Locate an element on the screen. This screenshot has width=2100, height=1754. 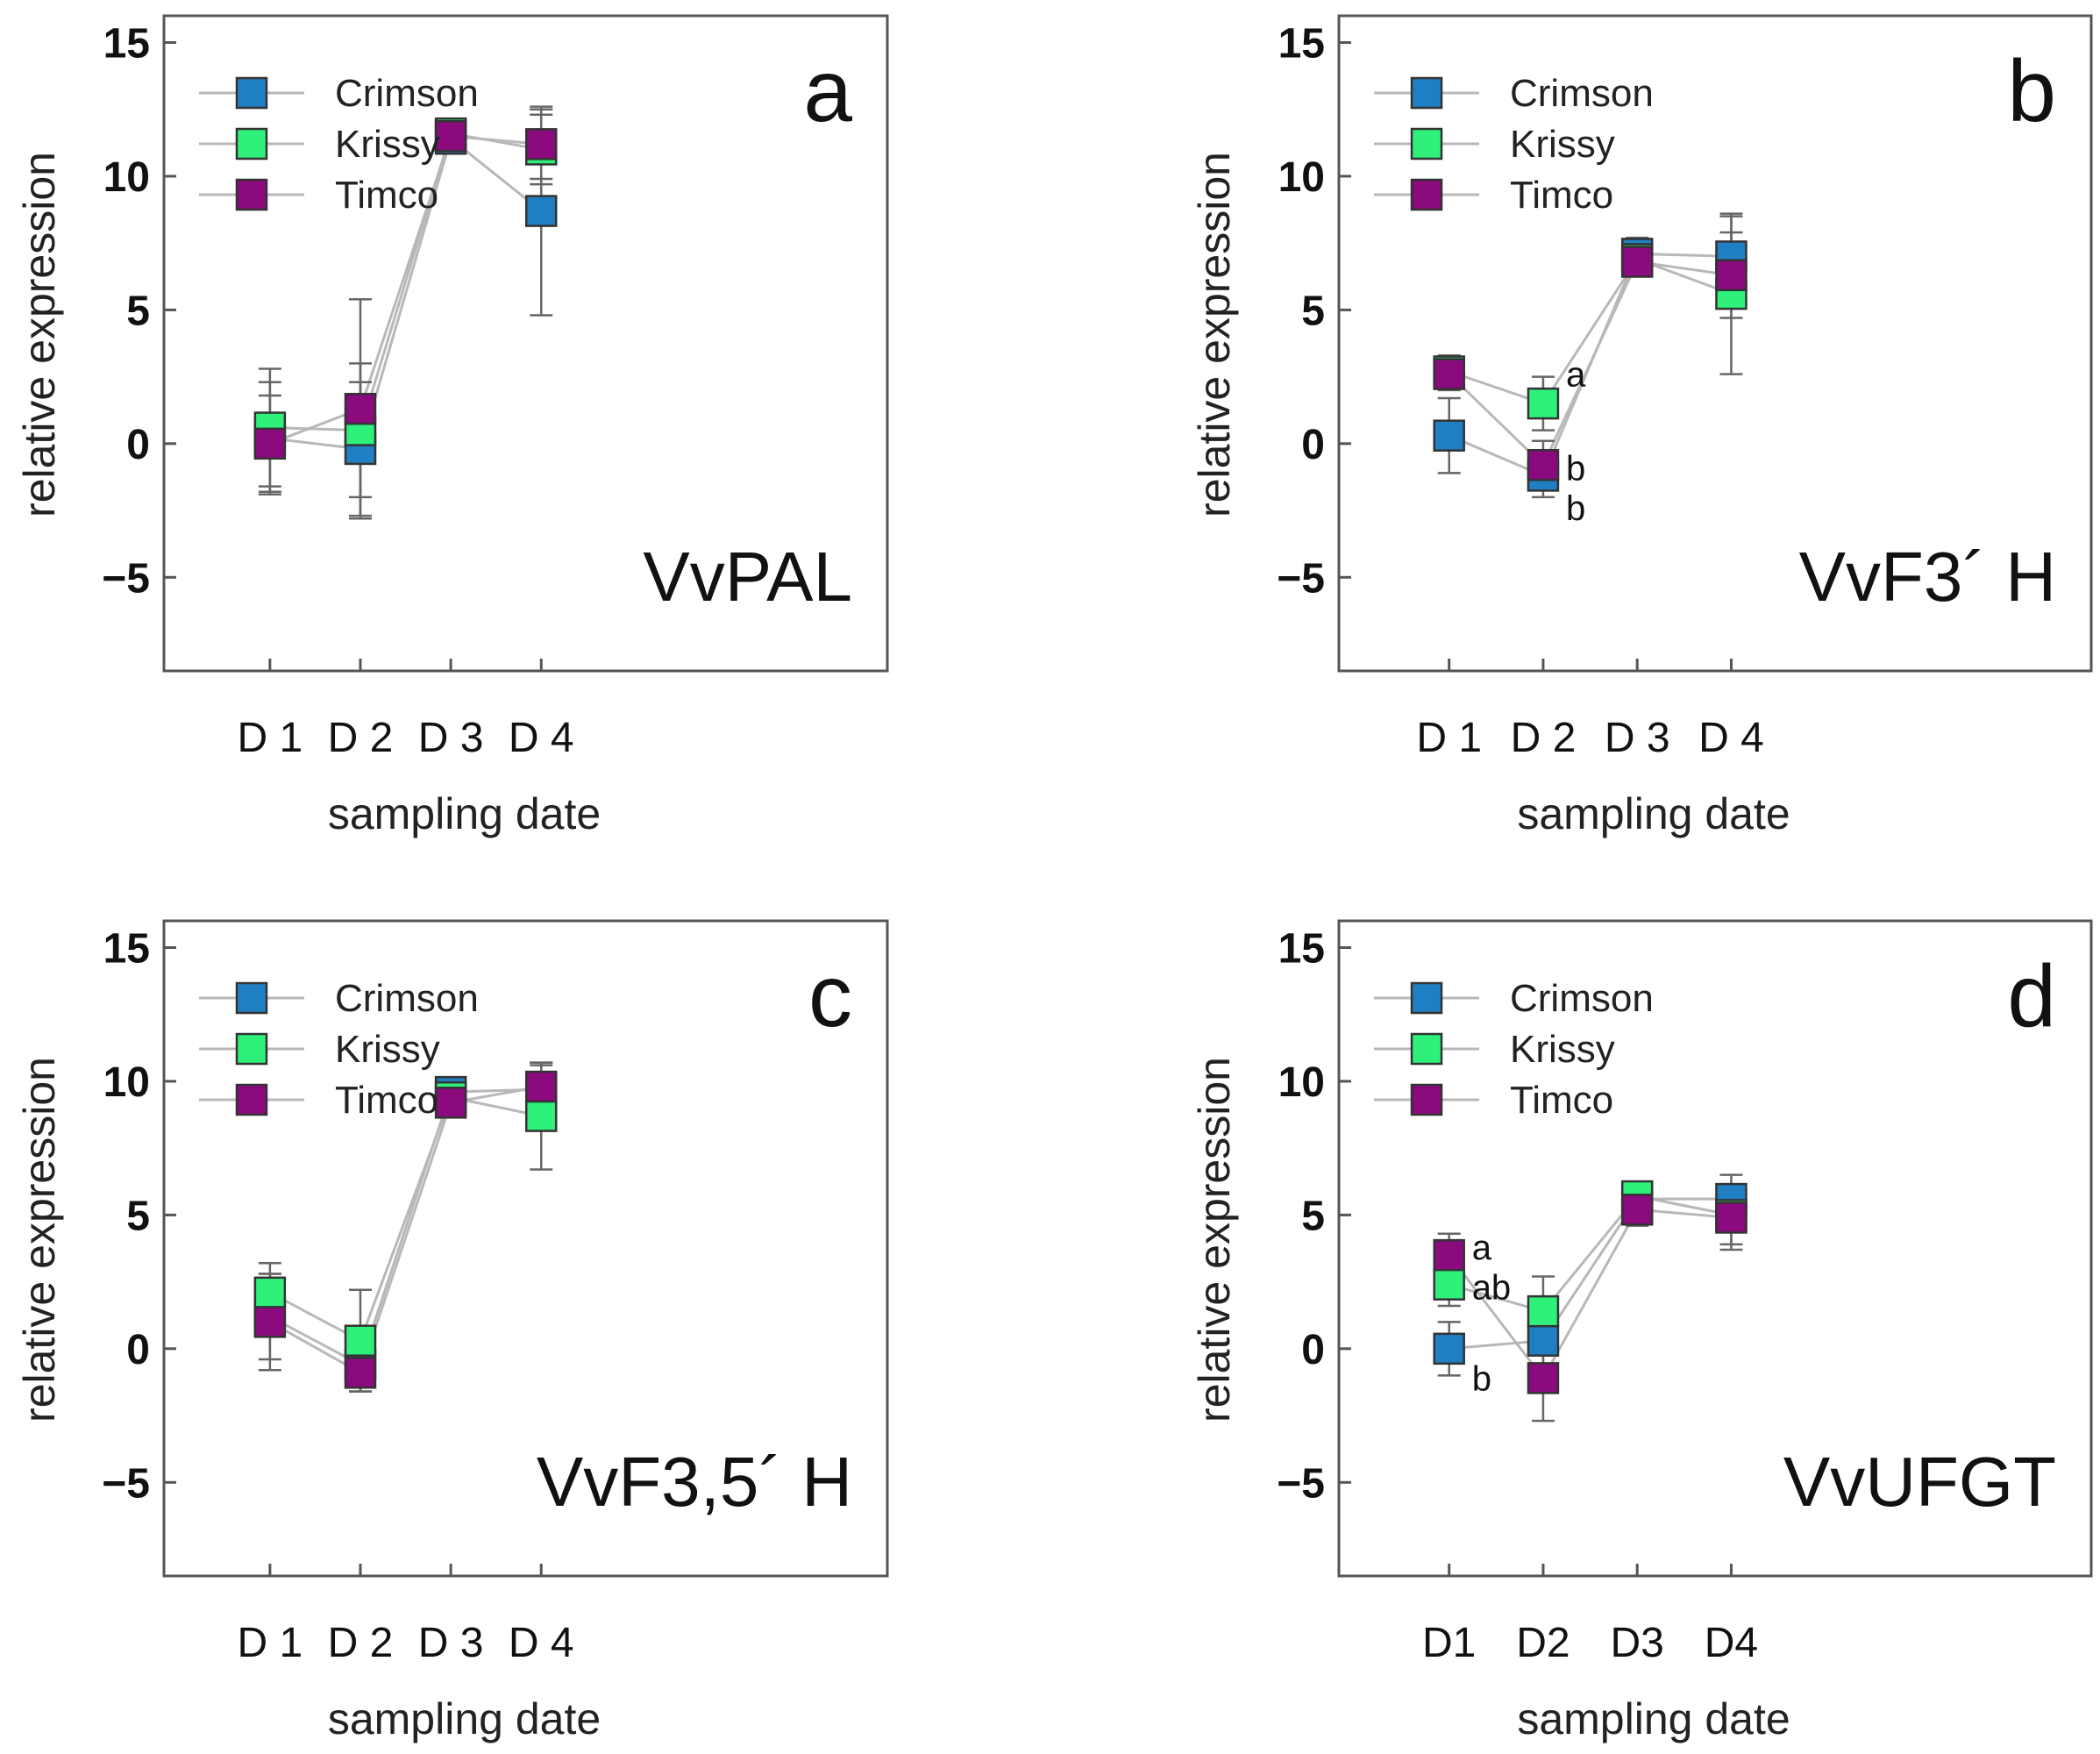
x-tick-label: D 4 is located at coordinates (541, 738).